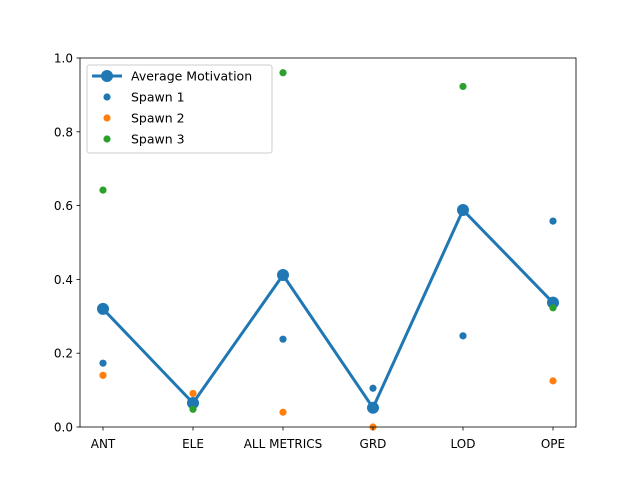 This screenshot has height=480, width=640. What do you see at coordinates (158, 97) in the screenshot?
I see `legend-label-spawn-1: Spawn 1` at bounding box center [158, 97].